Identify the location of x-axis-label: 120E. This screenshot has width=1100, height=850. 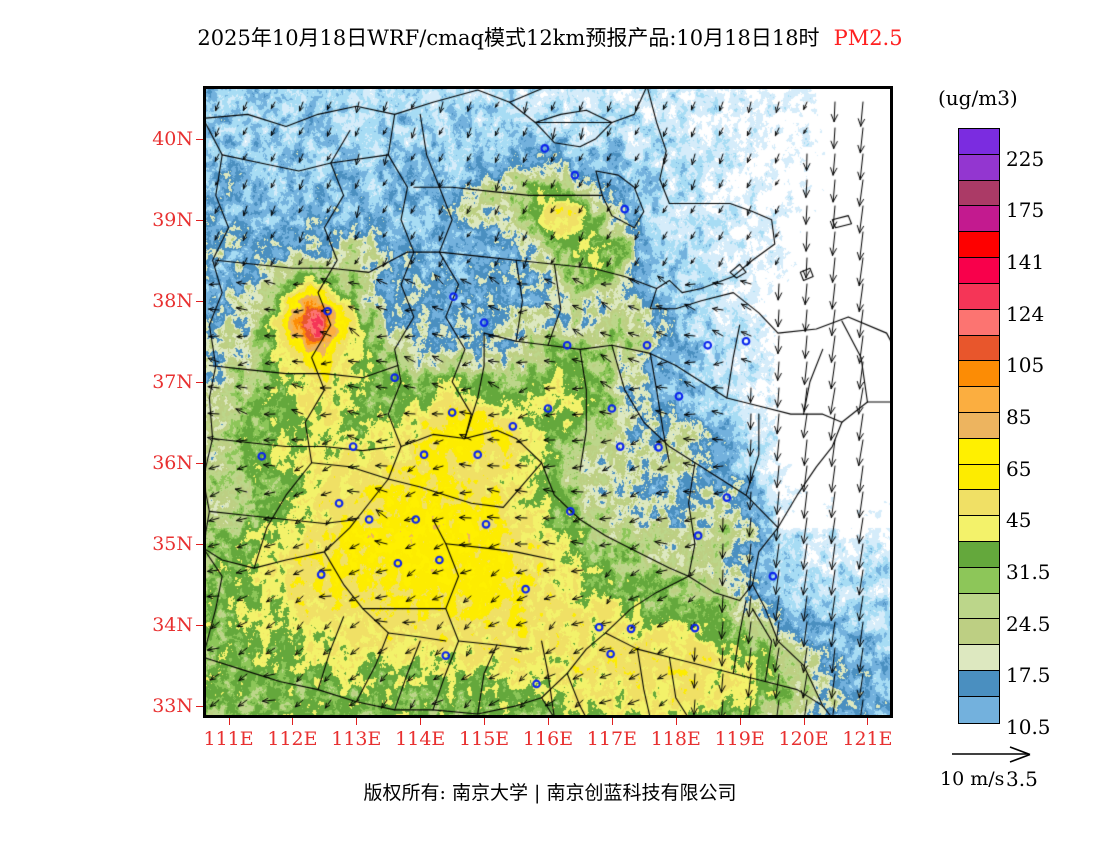
(803, 739).